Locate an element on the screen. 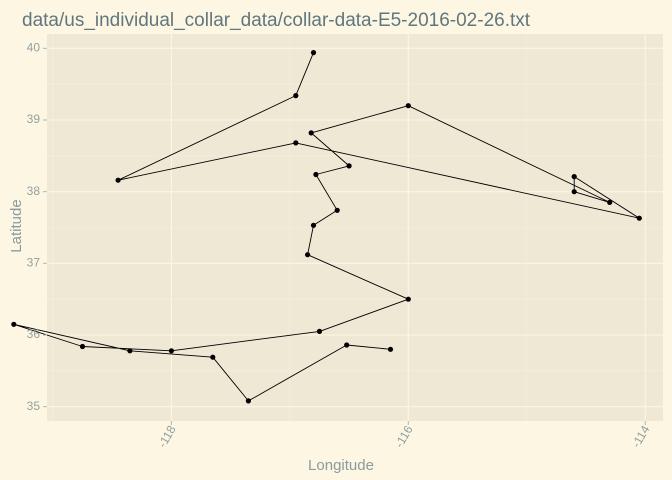  y-tick-label: 35 is located at coordinates (34, 406).